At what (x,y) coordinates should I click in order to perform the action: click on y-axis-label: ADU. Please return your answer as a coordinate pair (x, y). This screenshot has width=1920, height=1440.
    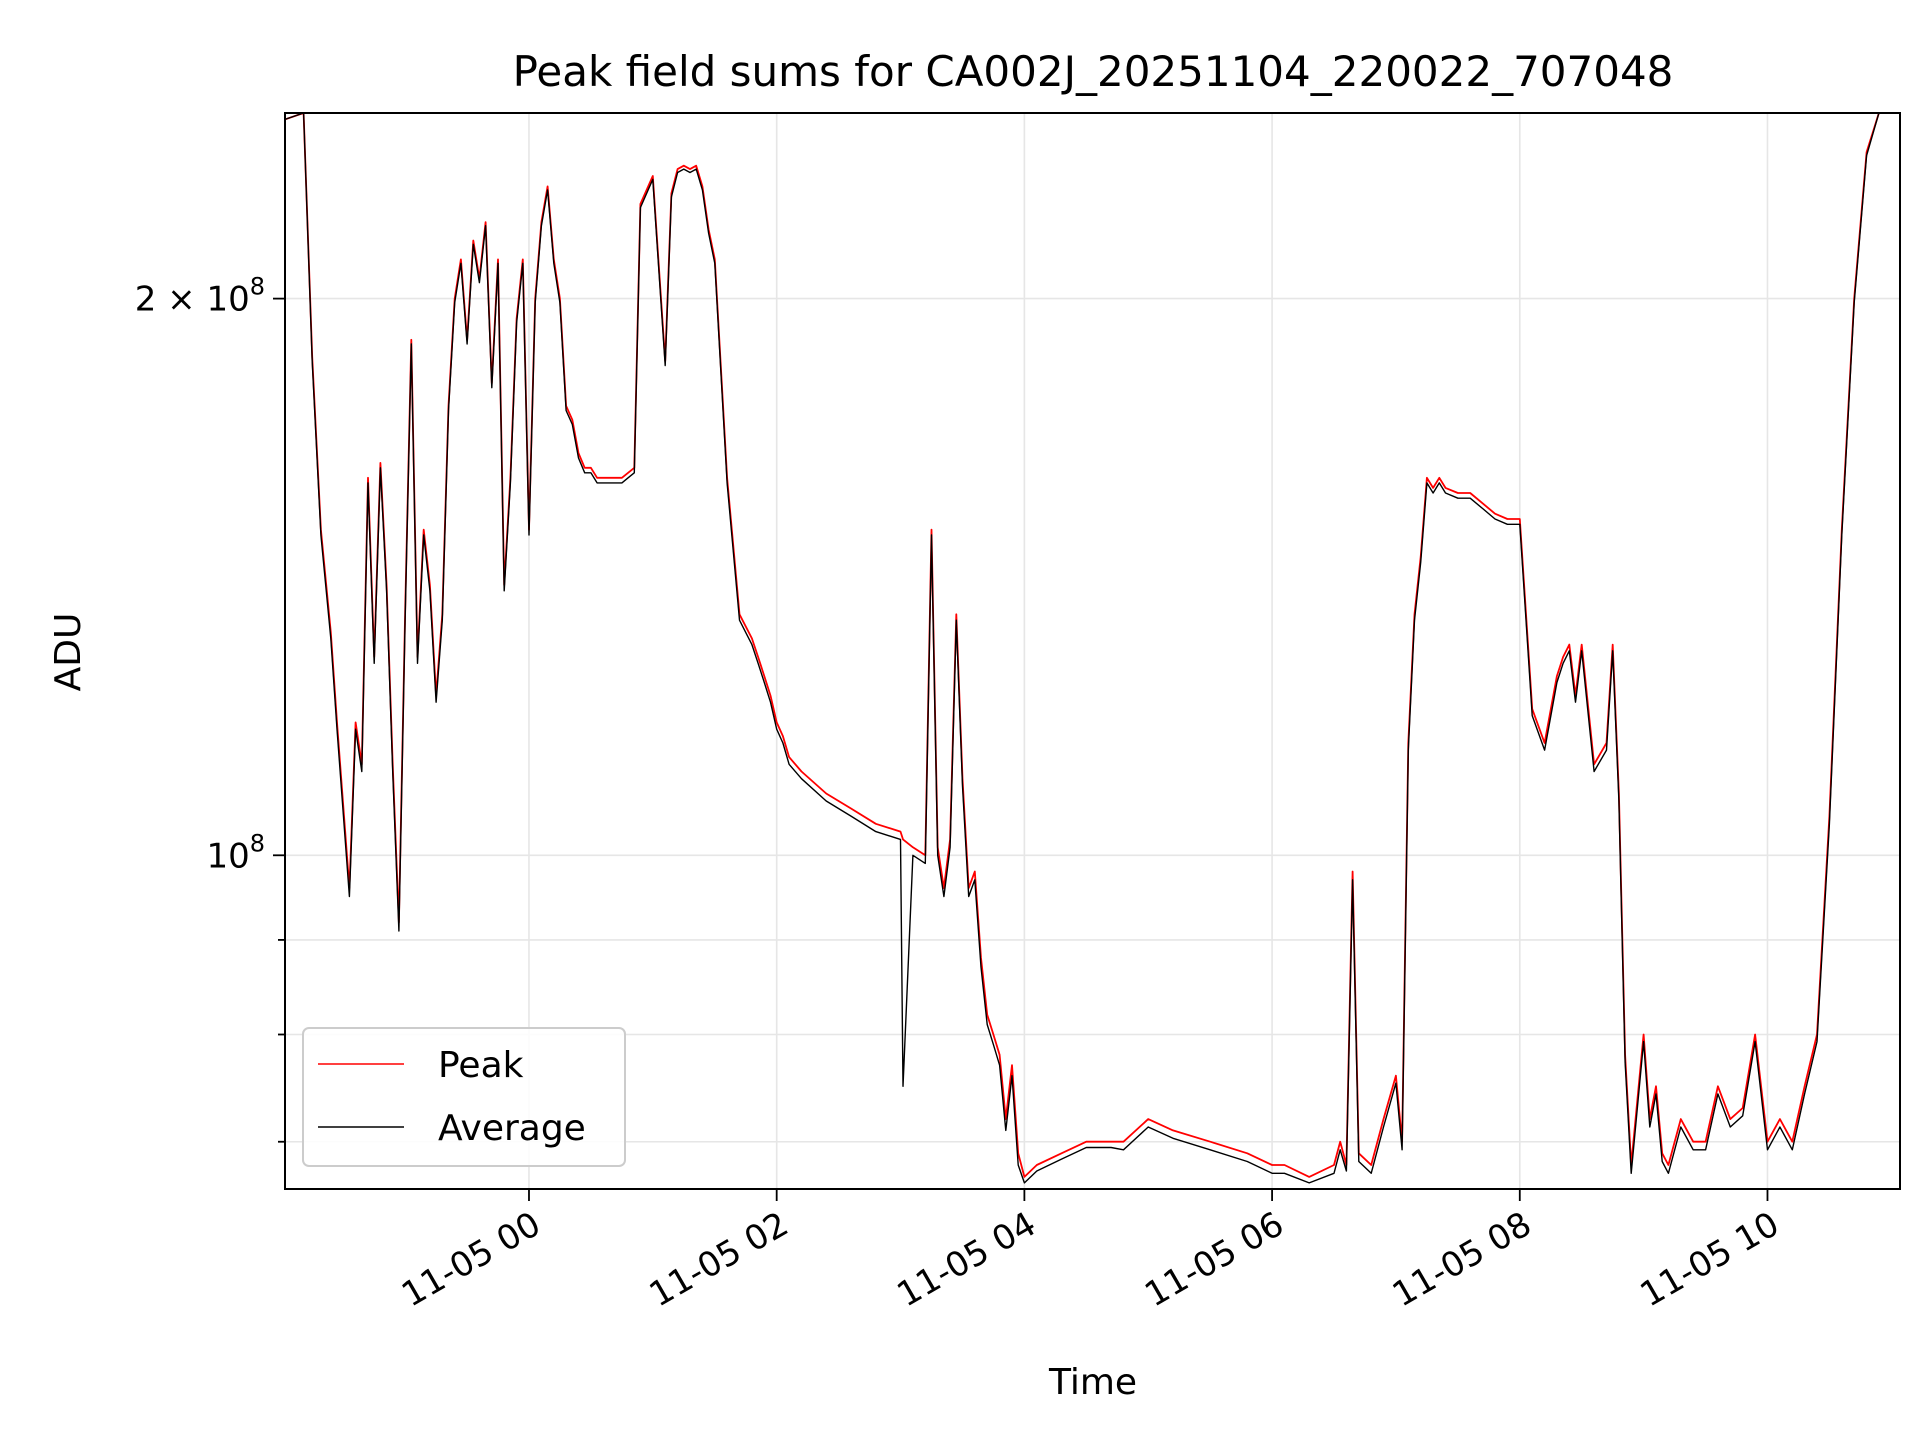
    Looking at the image, I should click on (68, 652).